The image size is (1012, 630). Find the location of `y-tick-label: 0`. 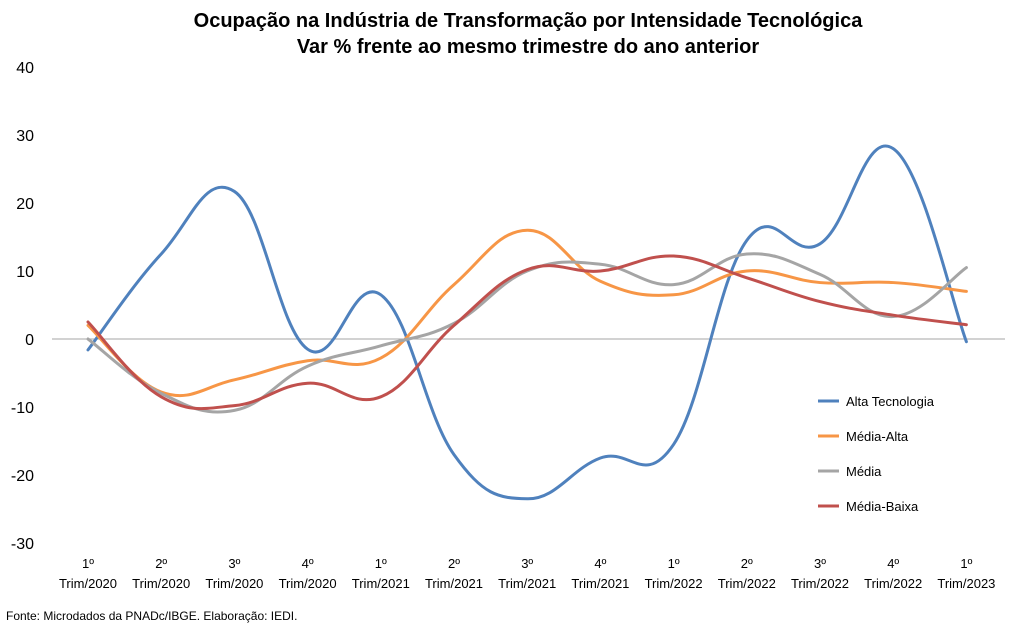

y-tick-label: 0 is located at coordinates (29, 340).